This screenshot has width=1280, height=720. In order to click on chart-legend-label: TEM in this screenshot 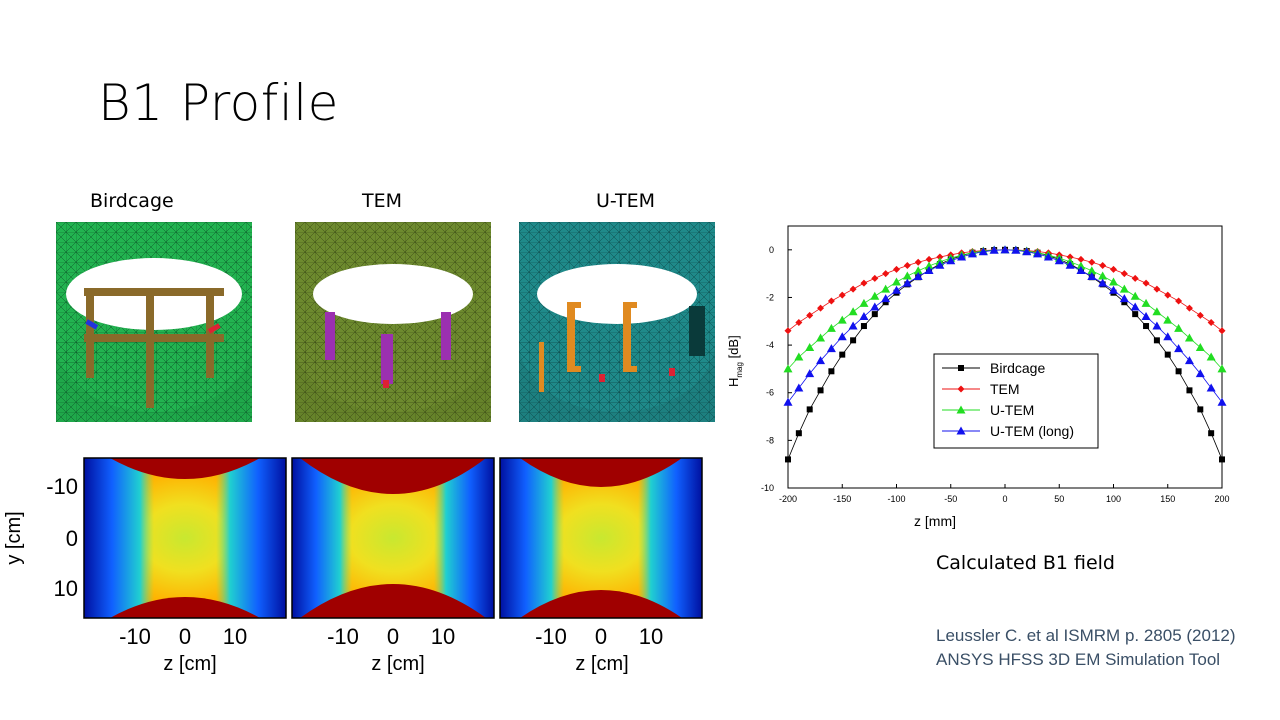, I will do `click(1005, 389)`.